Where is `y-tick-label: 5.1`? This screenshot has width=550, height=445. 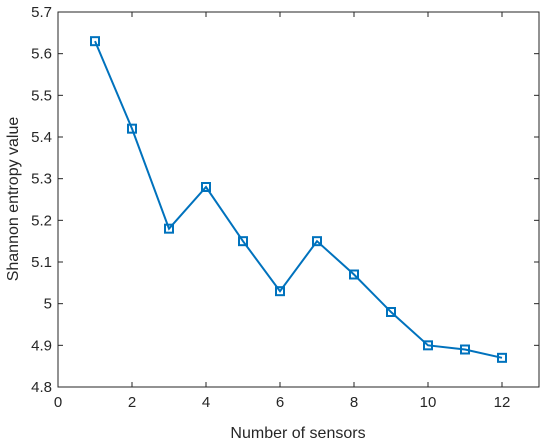
y-tick-label: 5.1 is located at coordinates (41, 262).